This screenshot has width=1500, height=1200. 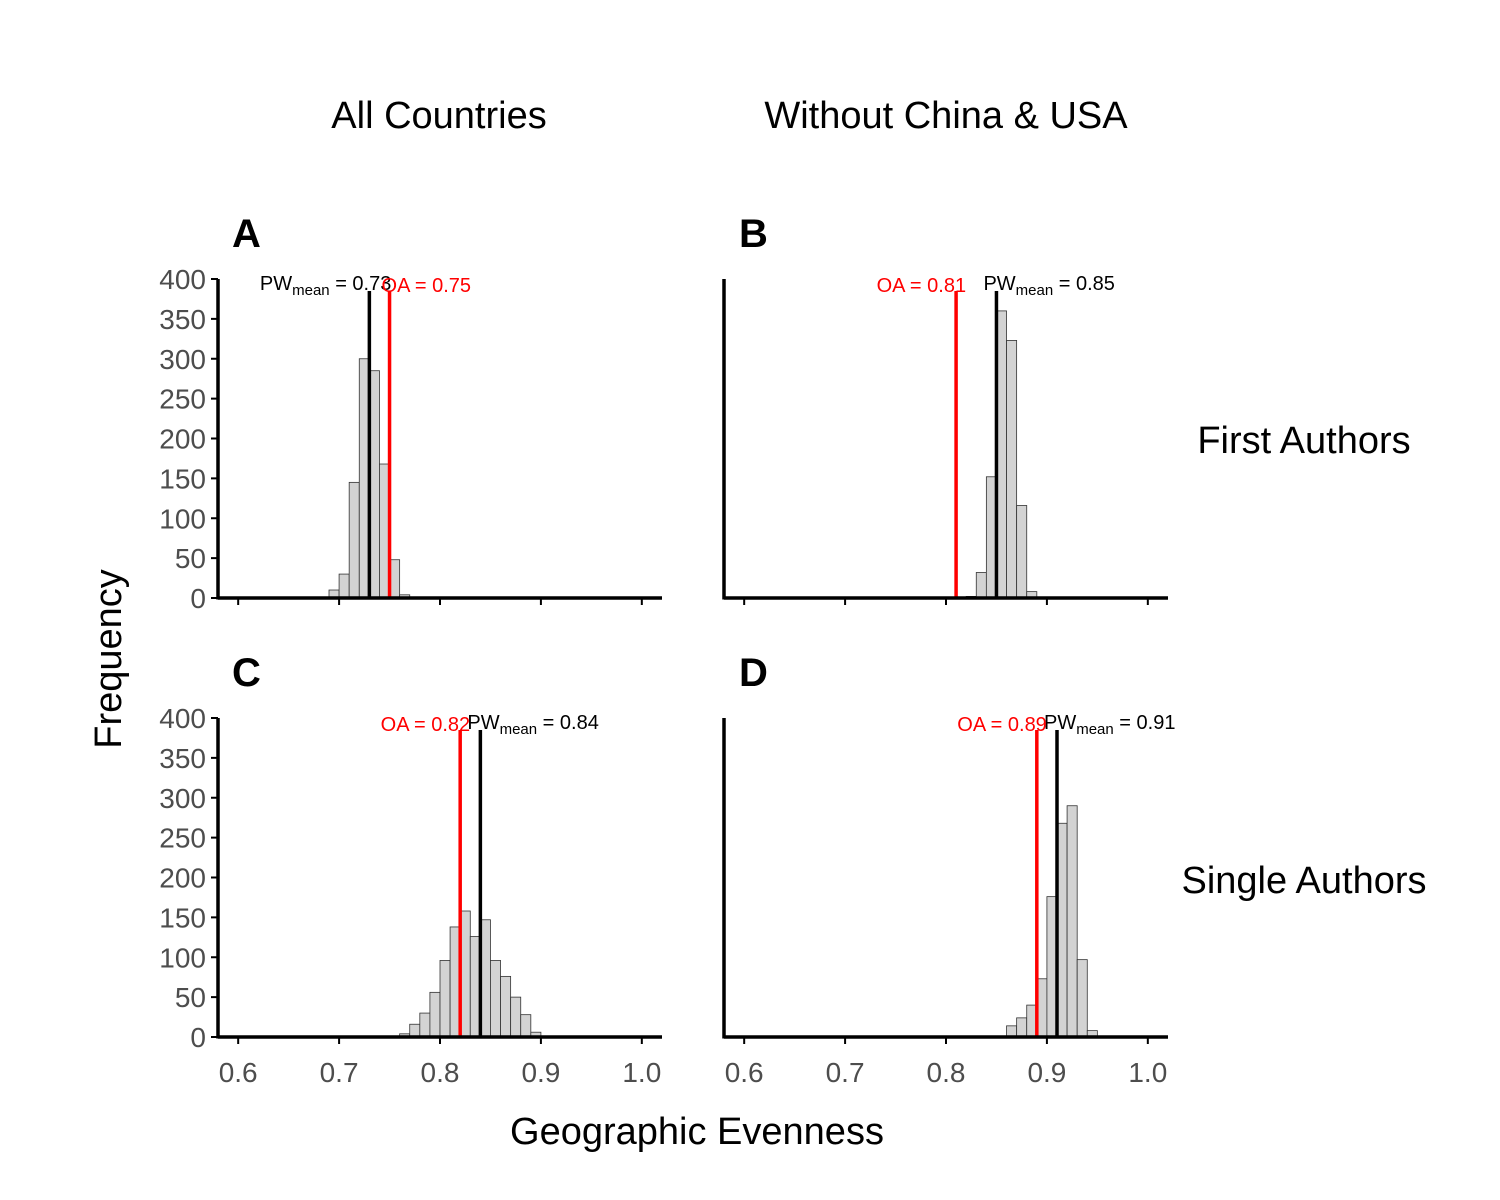 I want to click on panel-tag-b: B, so click(x=753, y=234).